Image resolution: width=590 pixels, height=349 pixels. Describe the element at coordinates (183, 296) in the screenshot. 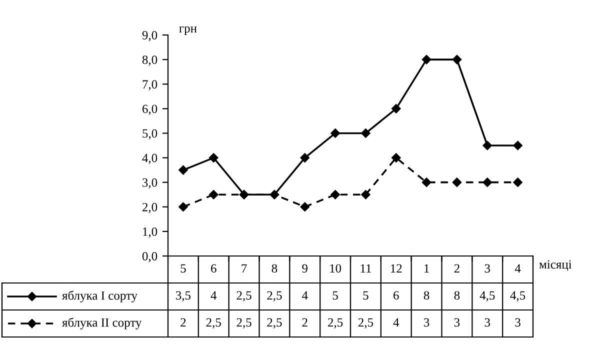

I see `data-label: 3,5` at that location.